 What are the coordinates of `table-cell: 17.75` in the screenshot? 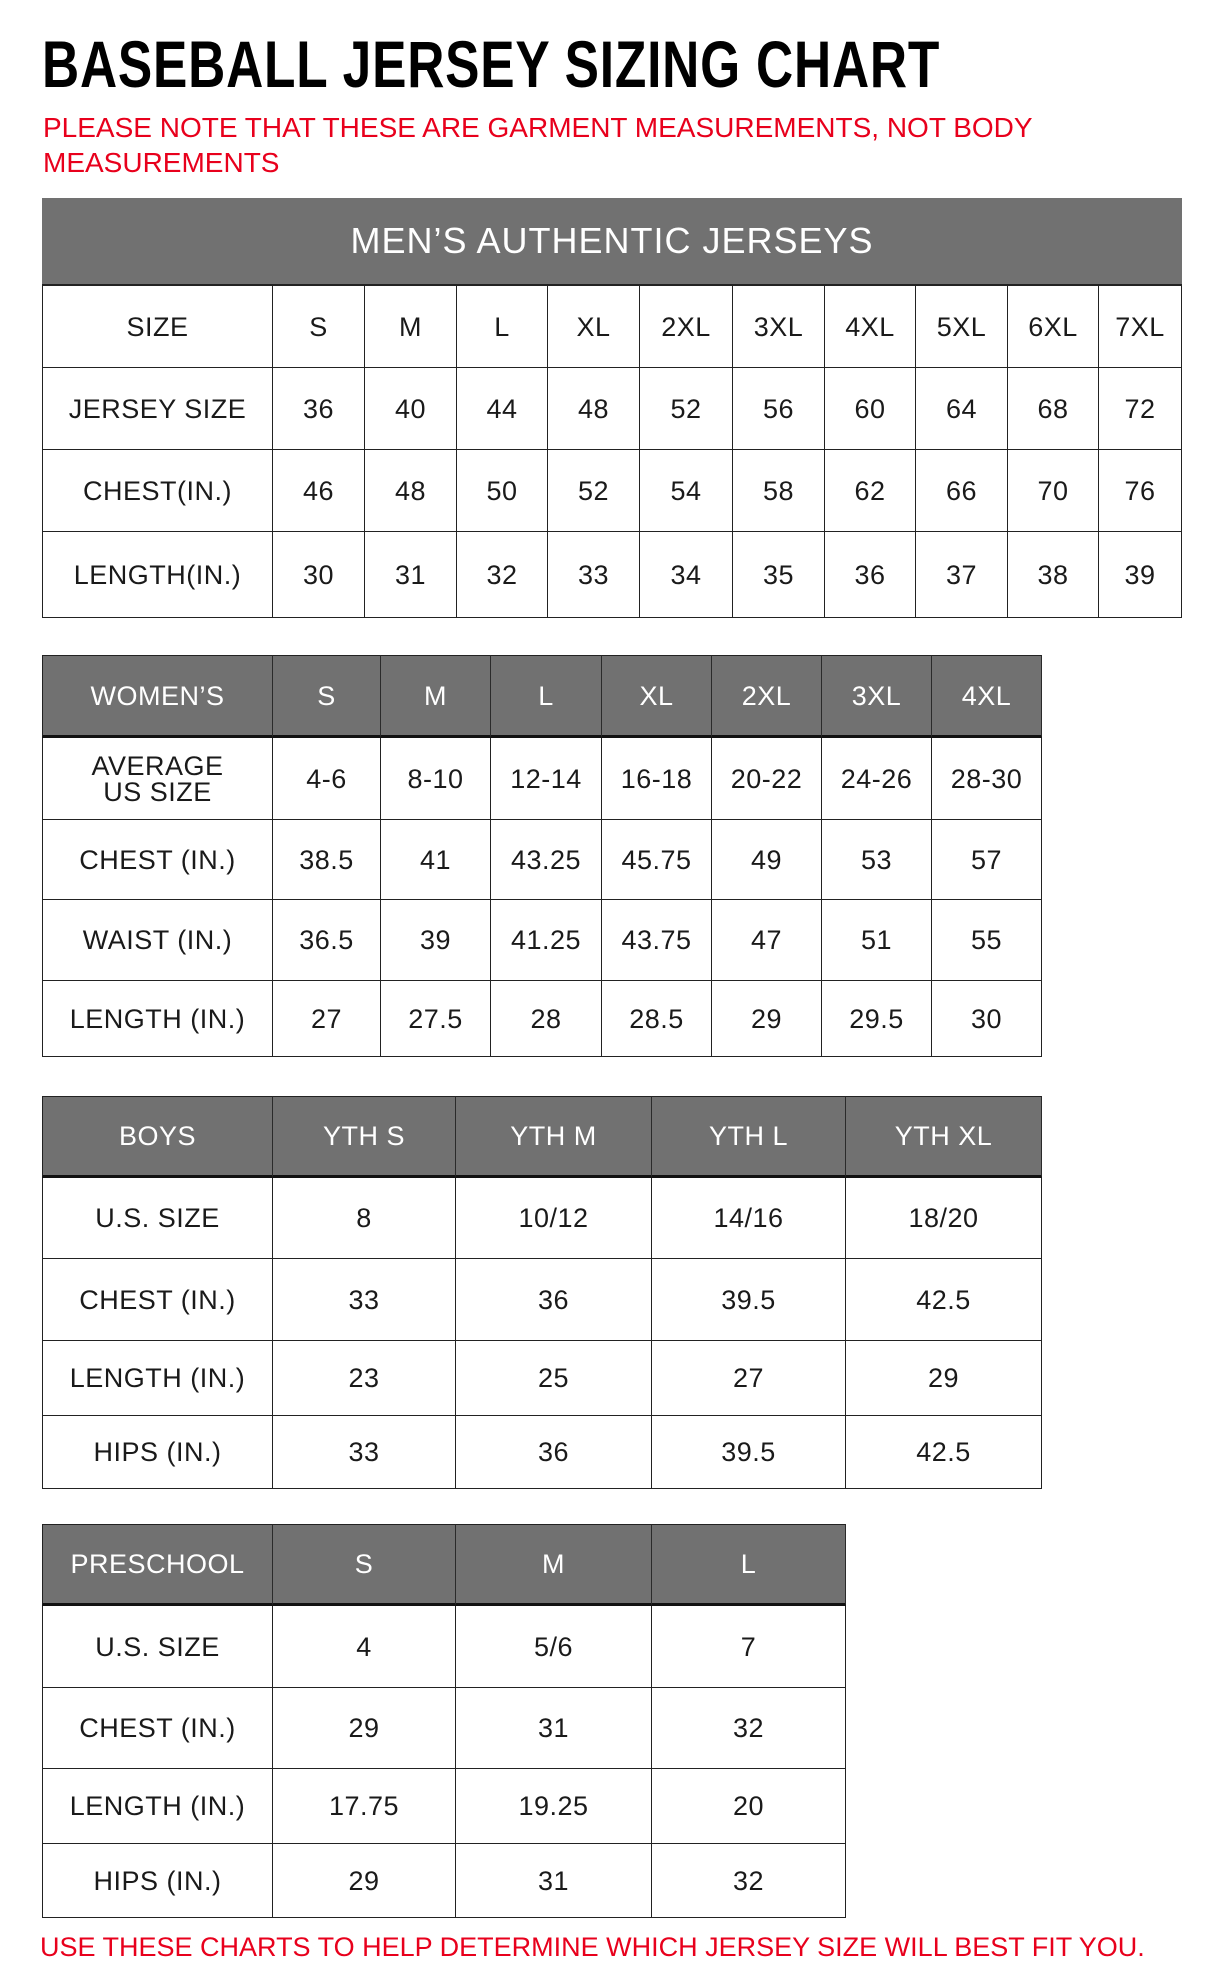 It's located at (364, 1806).